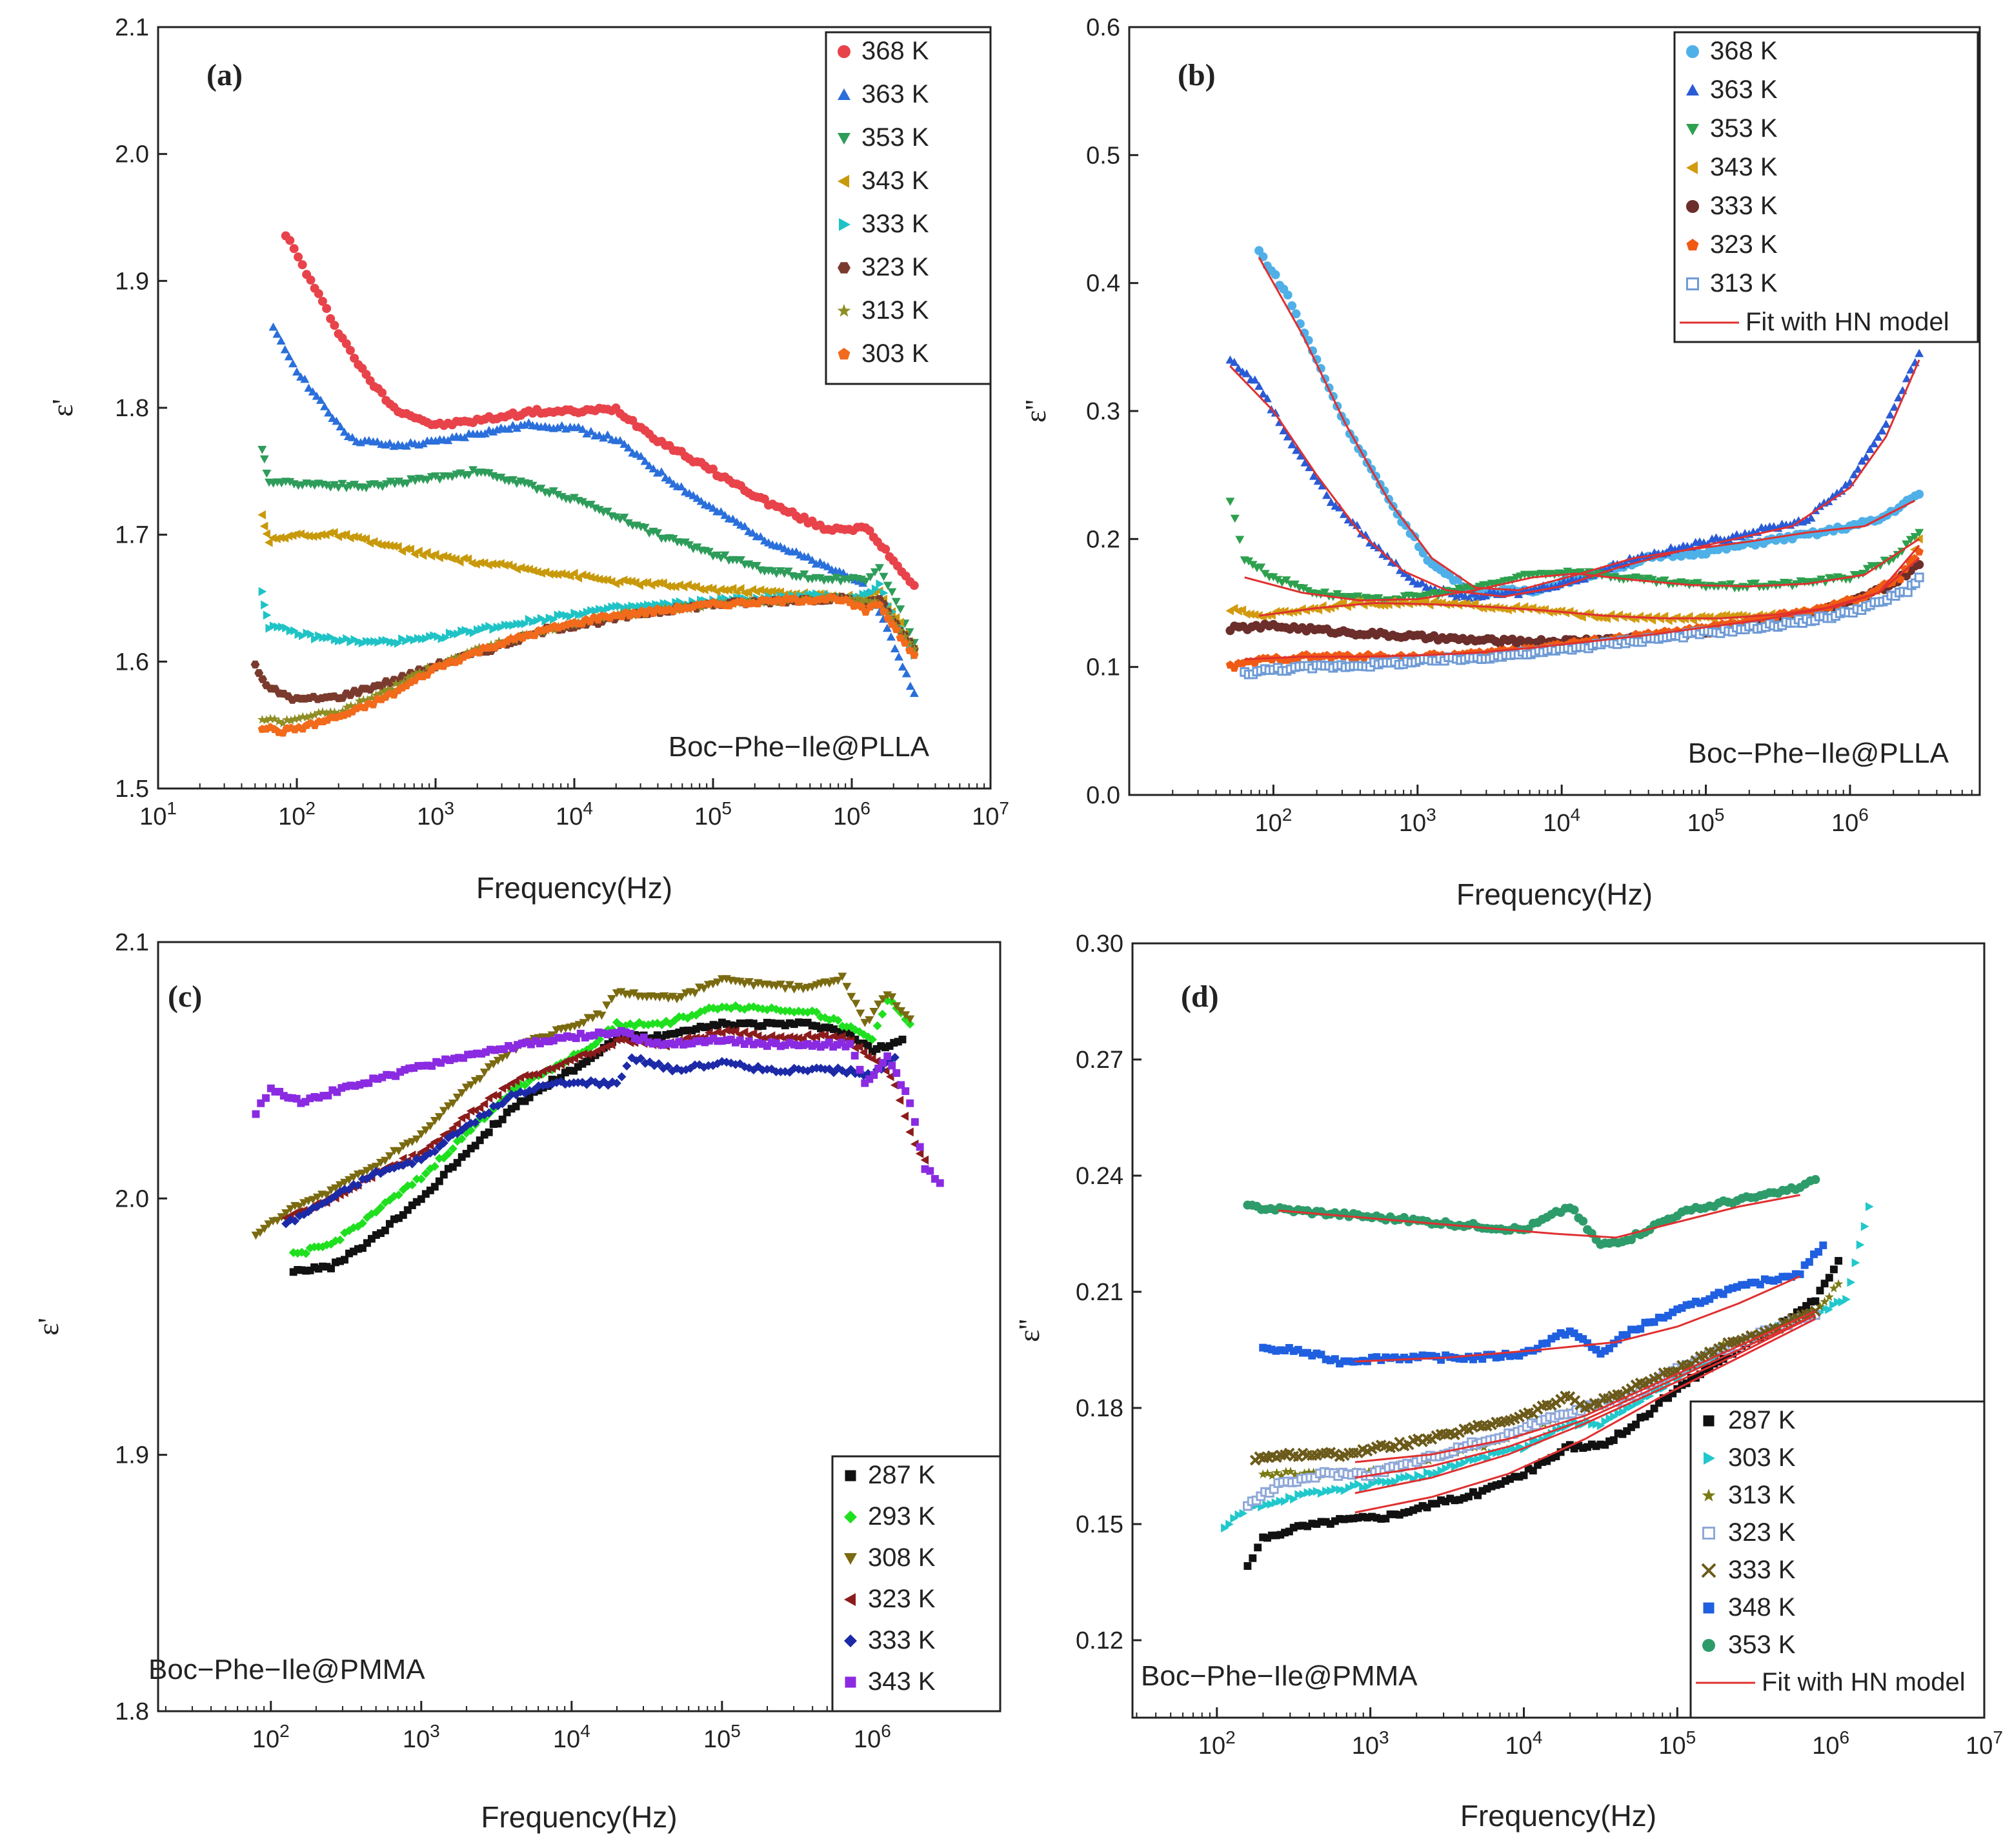 The height and width of the screenshot is (1848, 2012). I want to click on x-tick-label: 10⁴, so click(1524, 1743).